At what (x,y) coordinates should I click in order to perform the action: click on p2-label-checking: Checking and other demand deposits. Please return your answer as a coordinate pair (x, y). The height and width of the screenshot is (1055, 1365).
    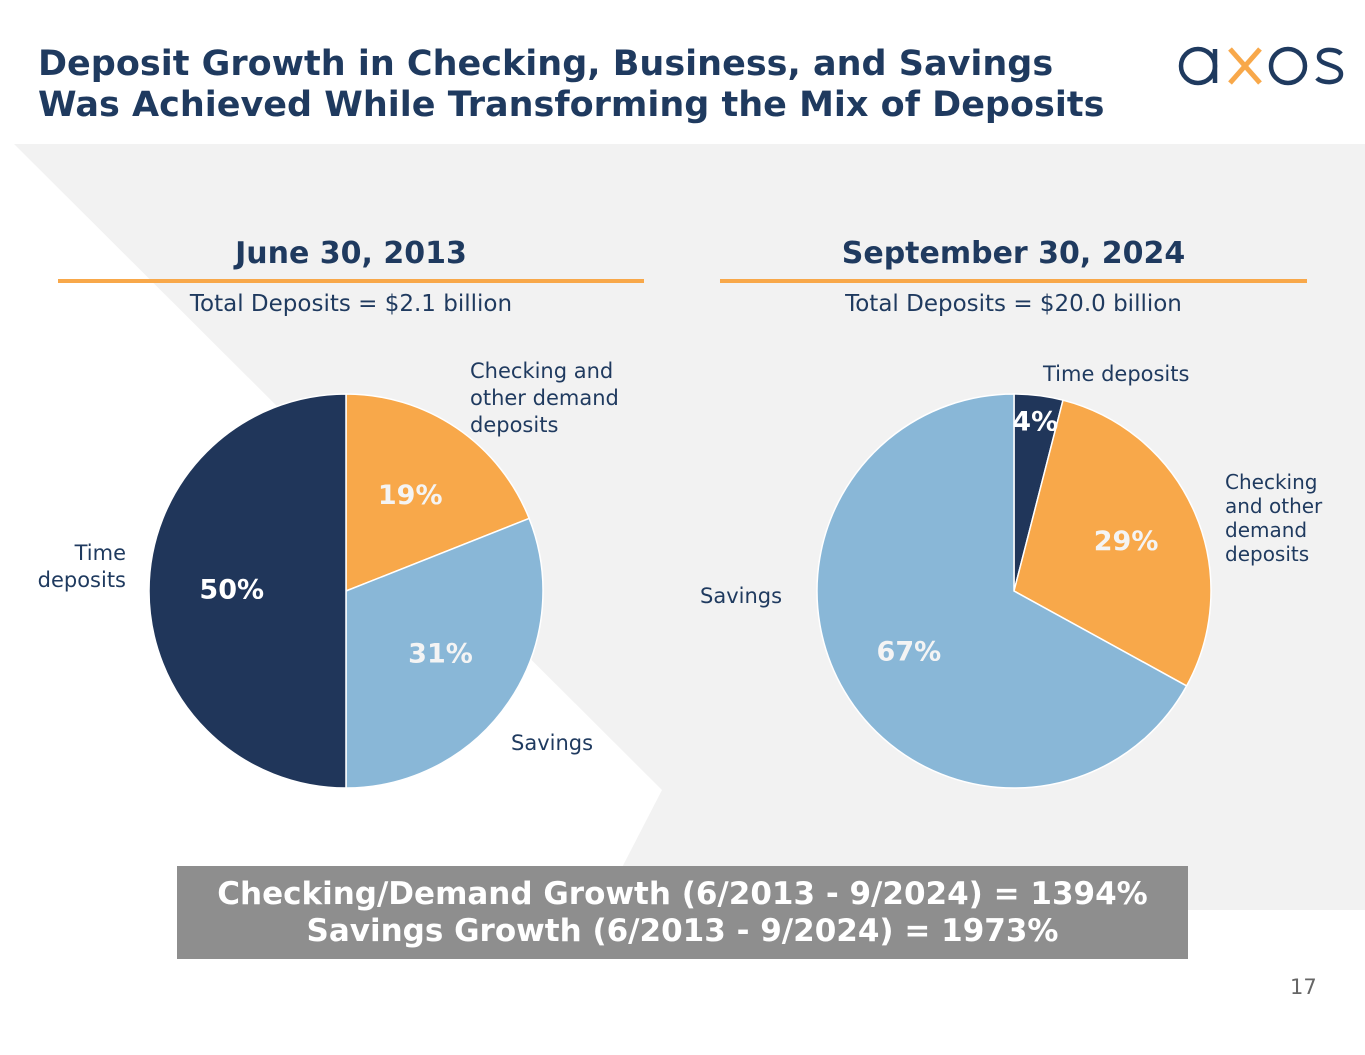
    Looking at the image, I should click on (1273, 518).